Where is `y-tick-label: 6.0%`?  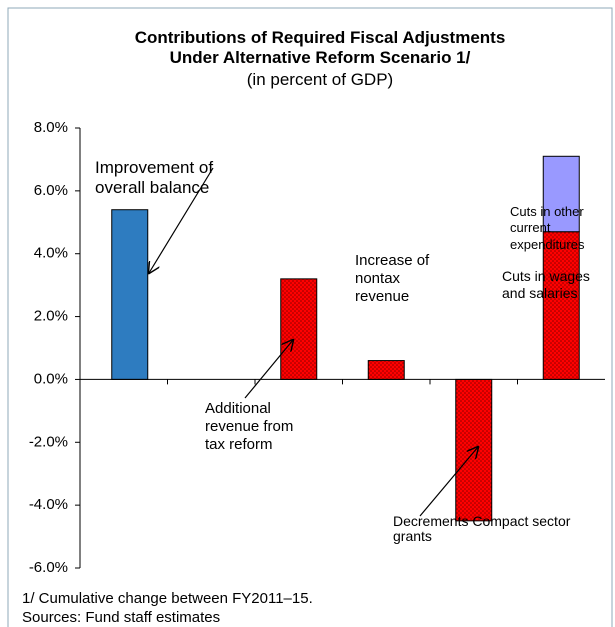 y-tick-label: 6.0% is located at coordinates (51, 190).